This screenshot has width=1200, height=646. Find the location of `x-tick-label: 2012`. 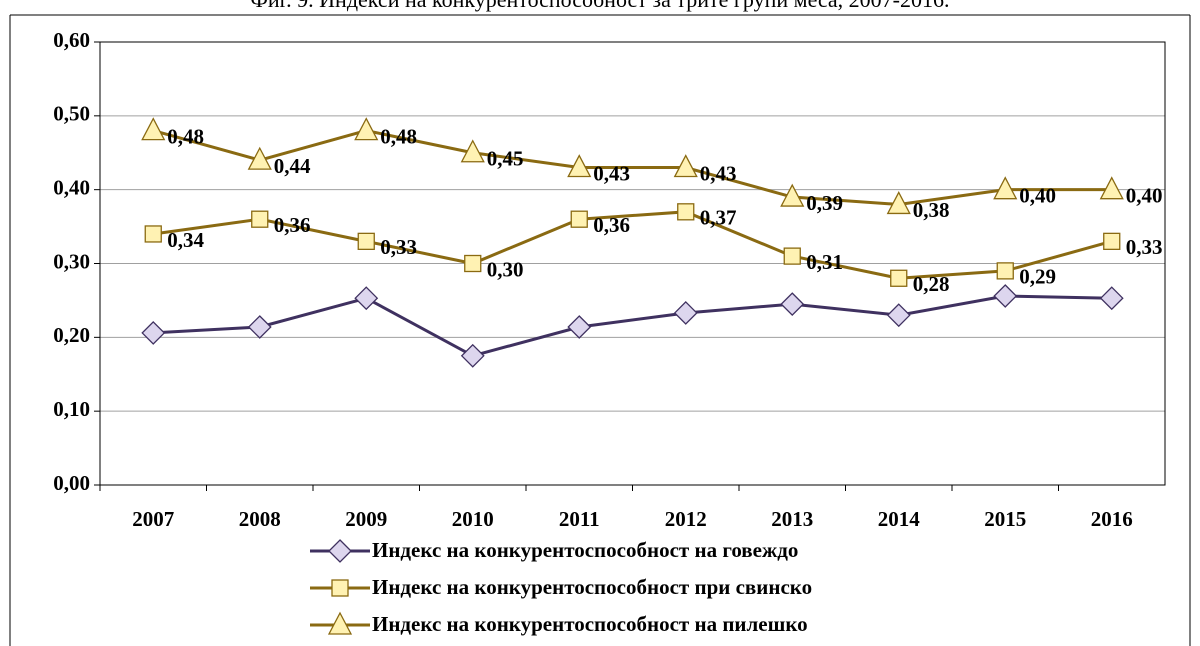

x-tick-label: 2012 is located at coordinates (686, 519).